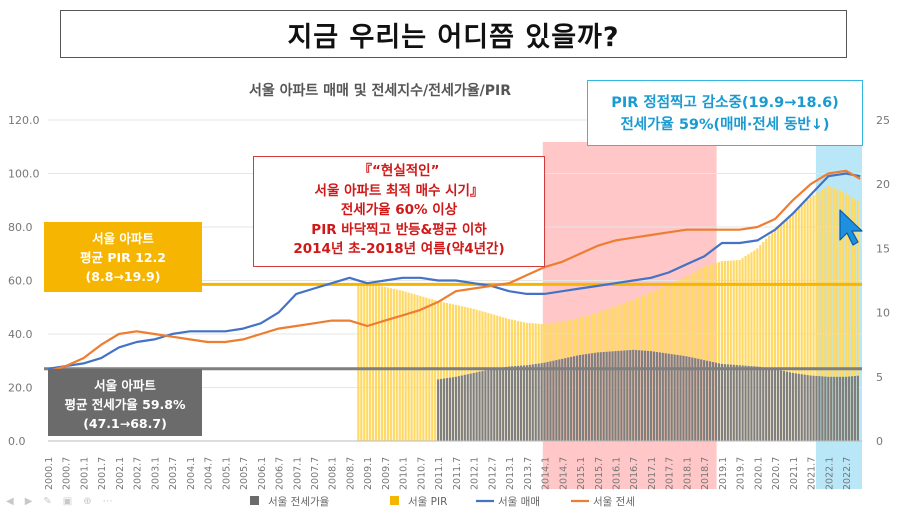  What do you see at coordinates (125, 385) in the screenshot?
I see `label-line: 서울 아파트` at bounding box center [125, 385].